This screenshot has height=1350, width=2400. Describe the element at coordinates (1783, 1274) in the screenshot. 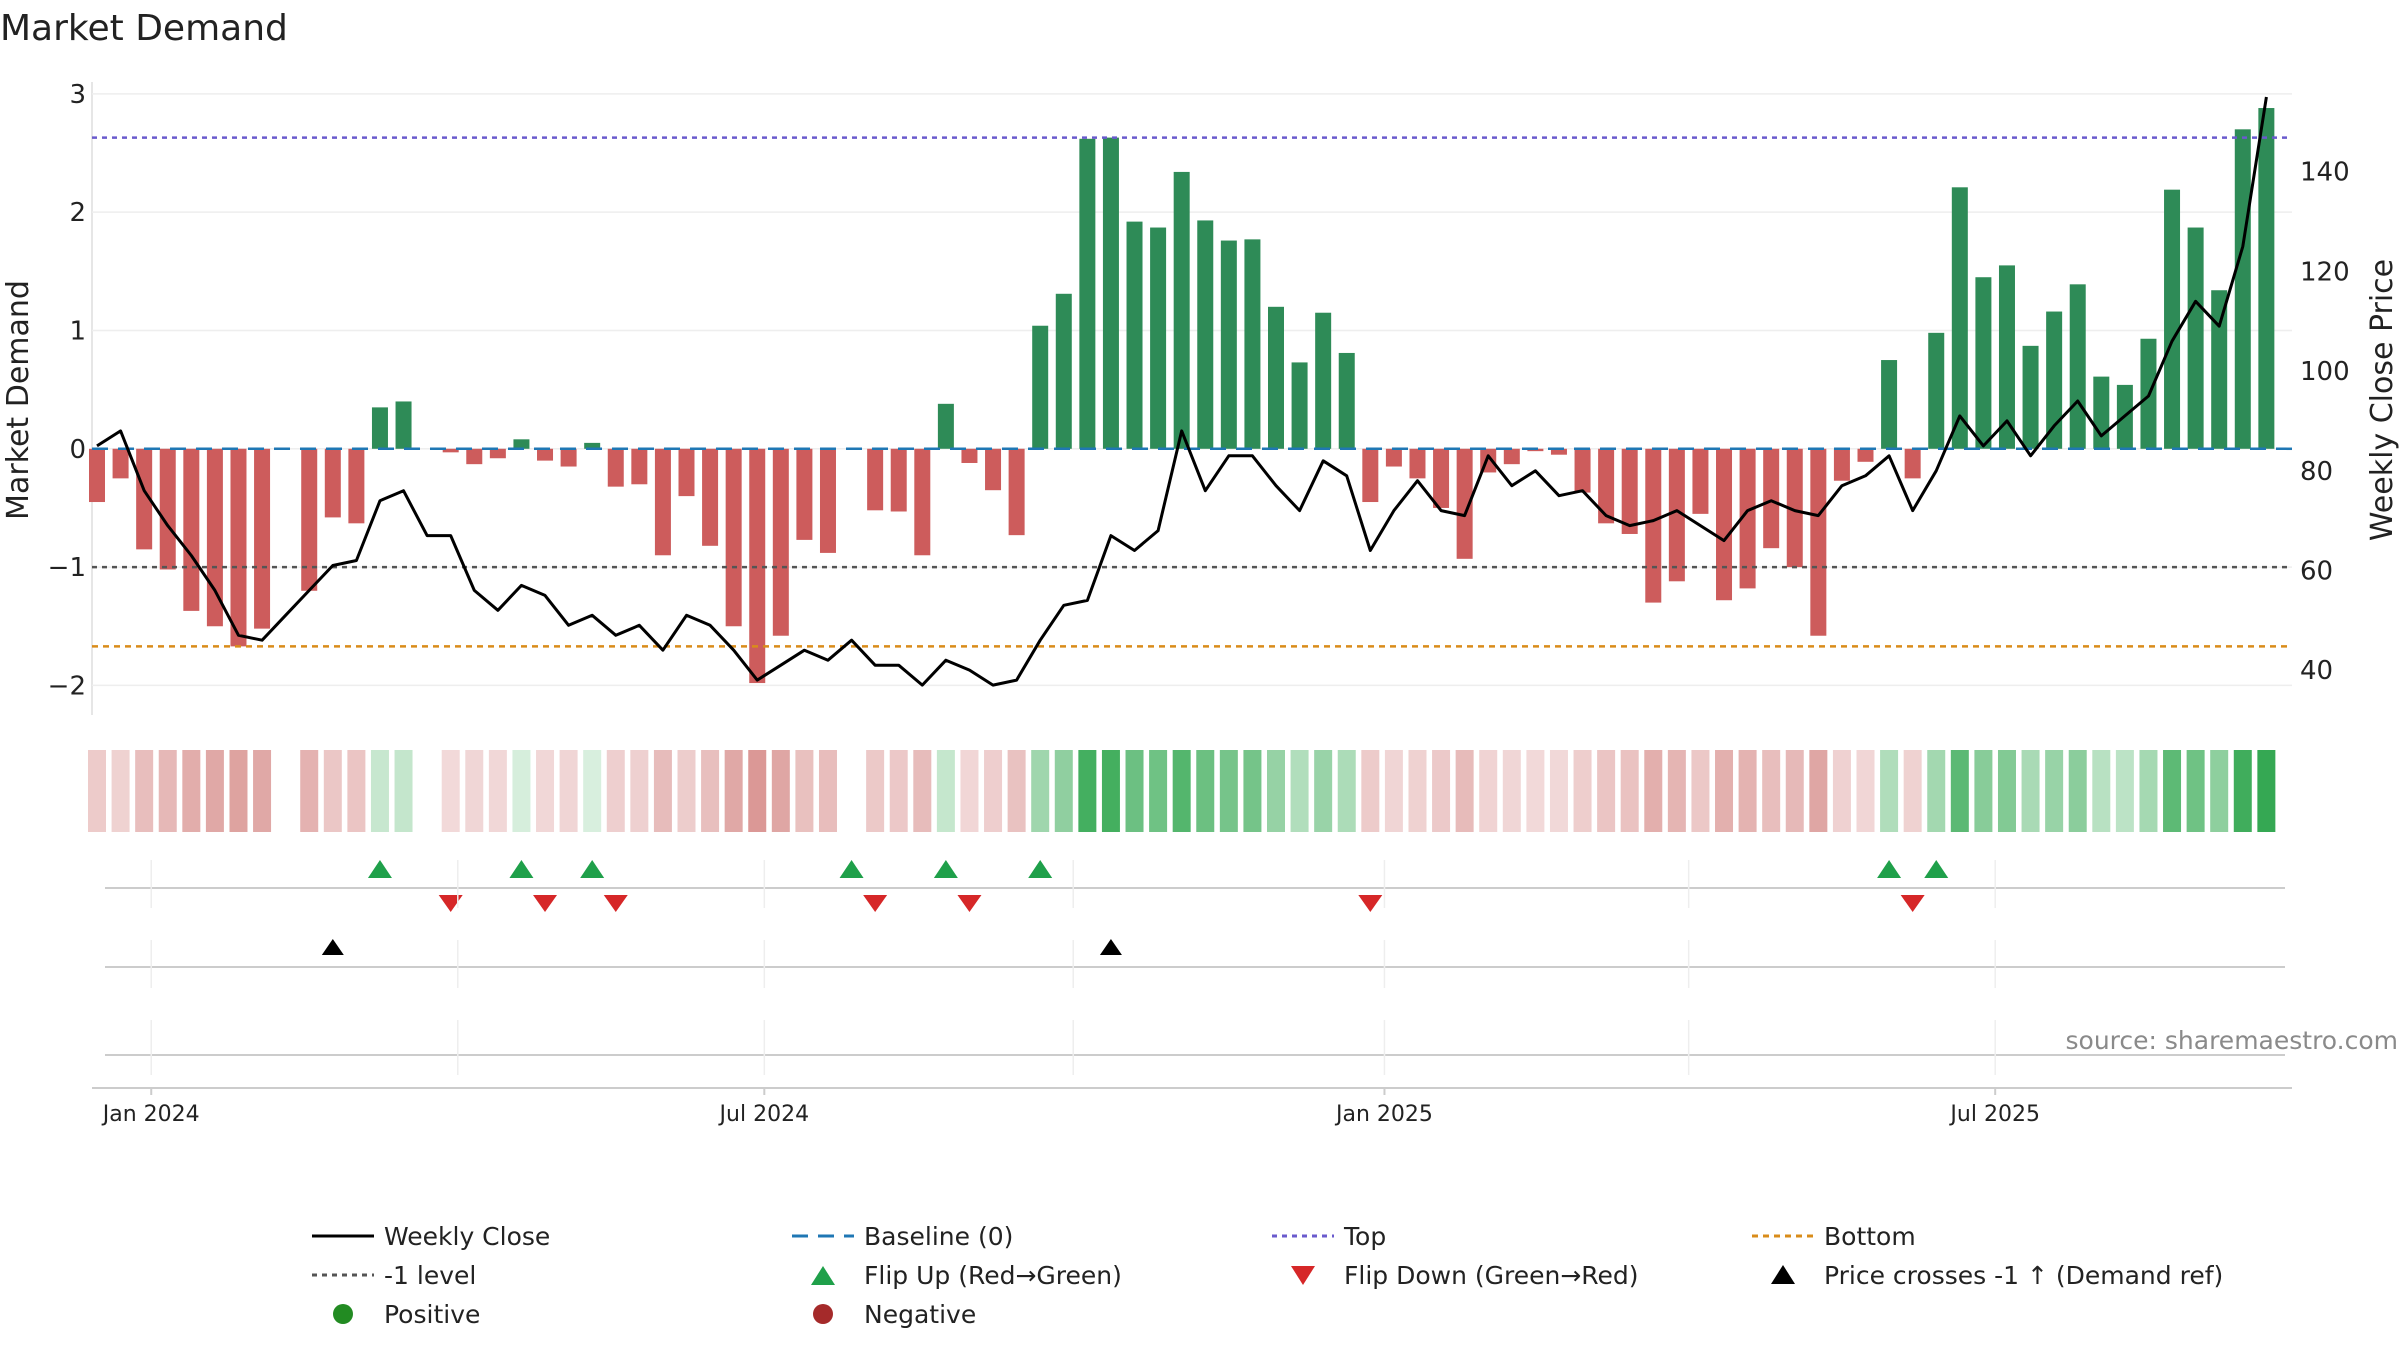

I see `legend-swatch-price-cross` at that location.